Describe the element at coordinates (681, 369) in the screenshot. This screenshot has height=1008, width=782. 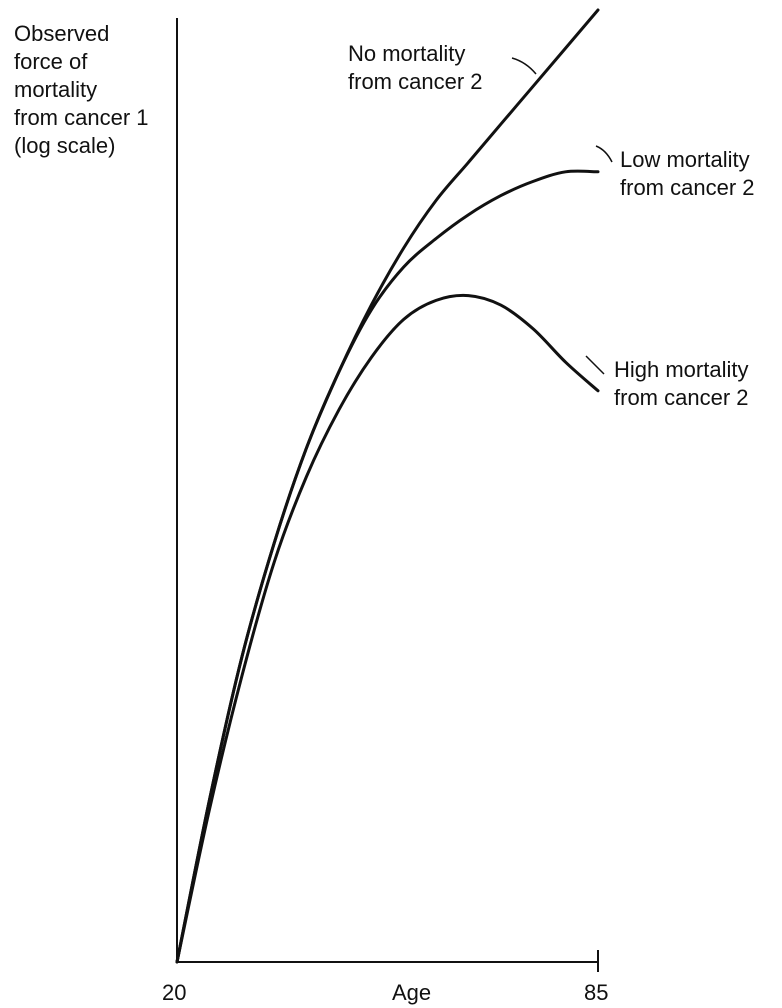
I see `series-label-line: High mortality` at that location.